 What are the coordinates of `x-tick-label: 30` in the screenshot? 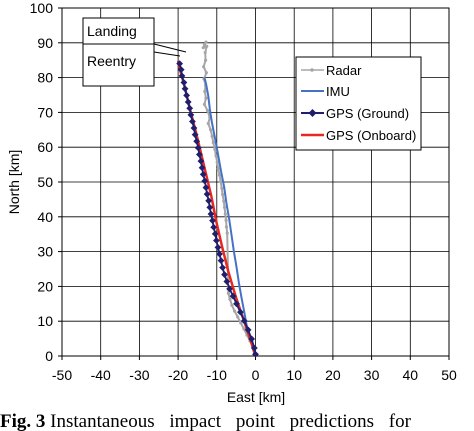 It's located at (372, 375).